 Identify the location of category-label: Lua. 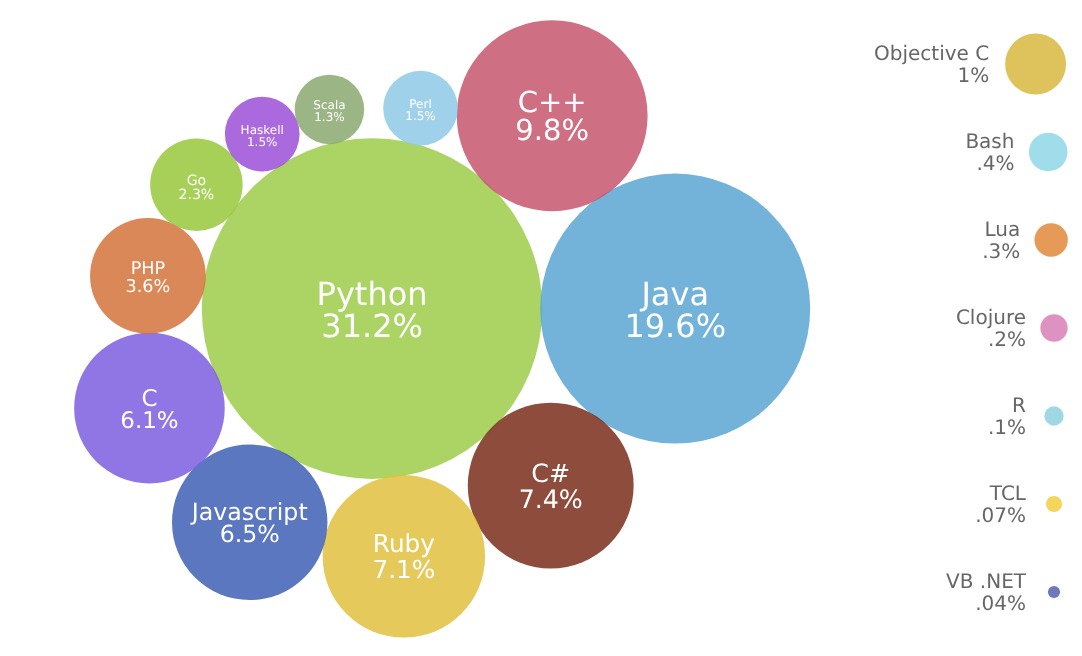
(1002, 231).